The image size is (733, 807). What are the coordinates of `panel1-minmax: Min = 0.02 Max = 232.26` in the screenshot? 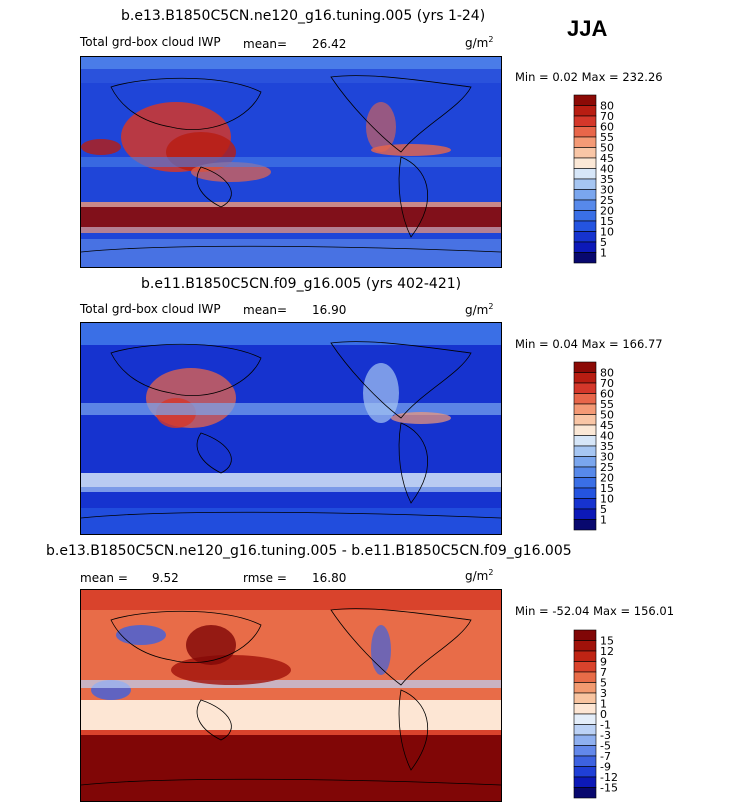 It's located at (589, 77).